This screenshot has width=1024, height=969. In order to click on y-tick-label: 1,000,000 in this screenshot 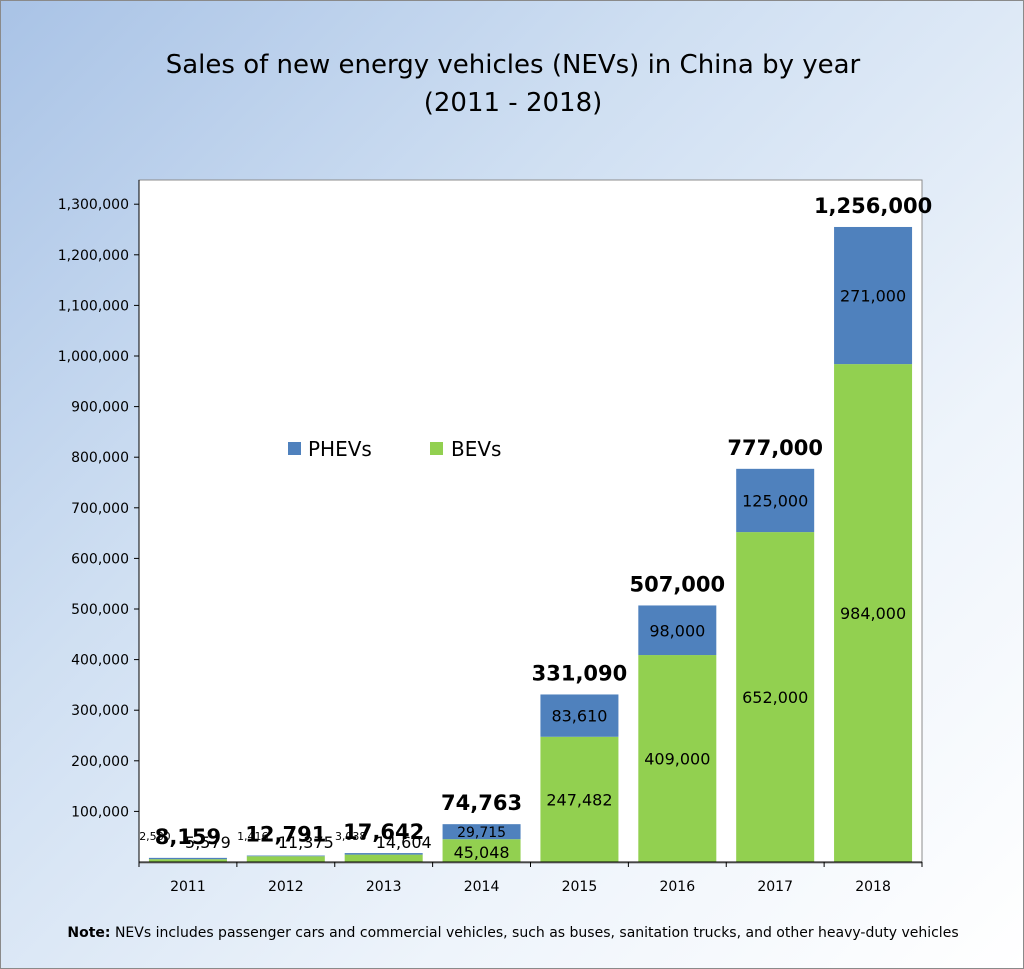, I will do `click(93, 357)`.